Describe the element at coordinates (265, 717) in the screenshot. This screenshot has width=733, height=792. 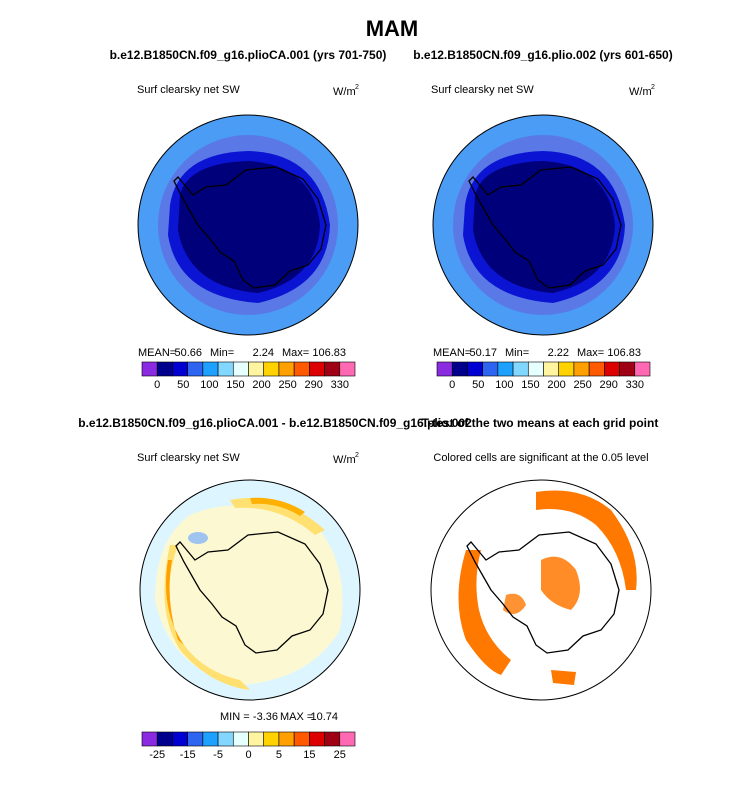
I see `stat: -3.36` at that location.